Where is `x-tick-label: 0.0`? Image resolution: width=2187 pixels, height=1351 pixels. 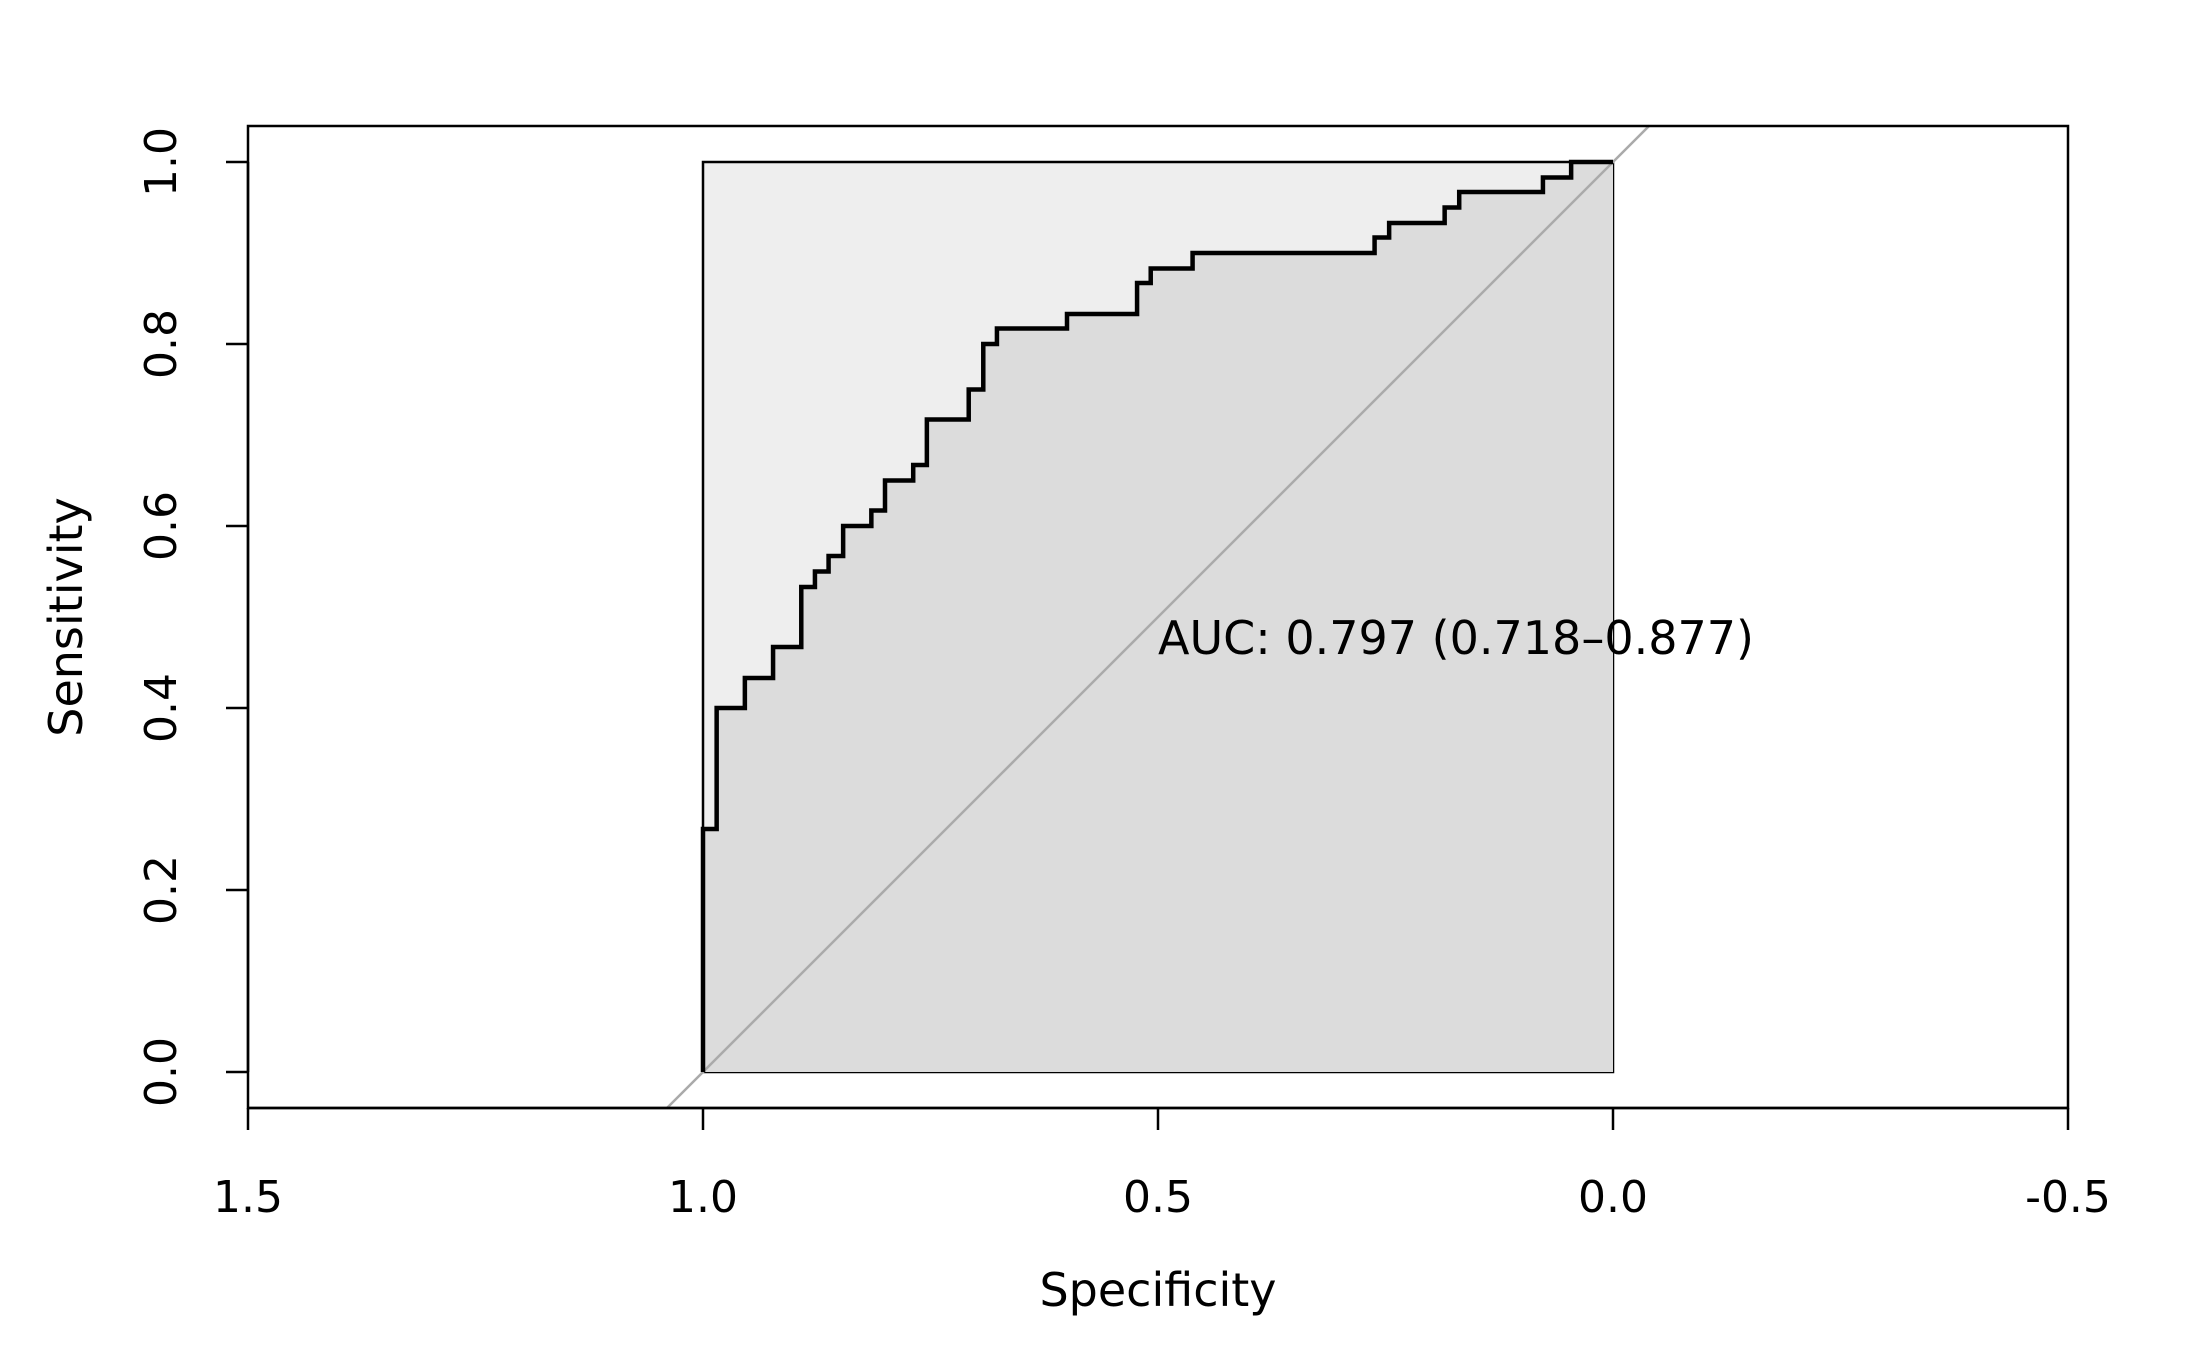
x-tick-label: 0.0 is located at coordinates (1613, 1197).